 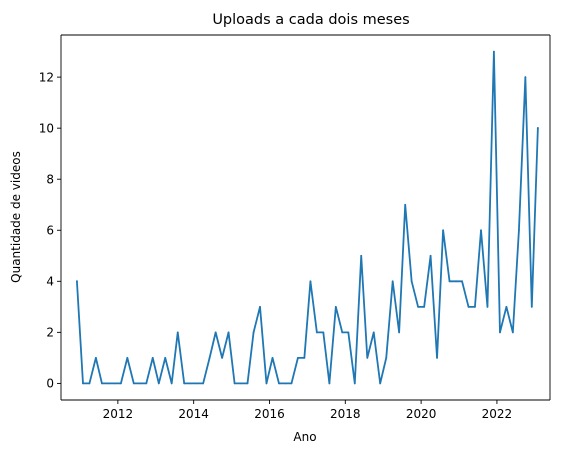 What do you see at coordinates (50, 384) in the screenshot?
I see `y-tick-label: 0` at bounding box center [50, 384].